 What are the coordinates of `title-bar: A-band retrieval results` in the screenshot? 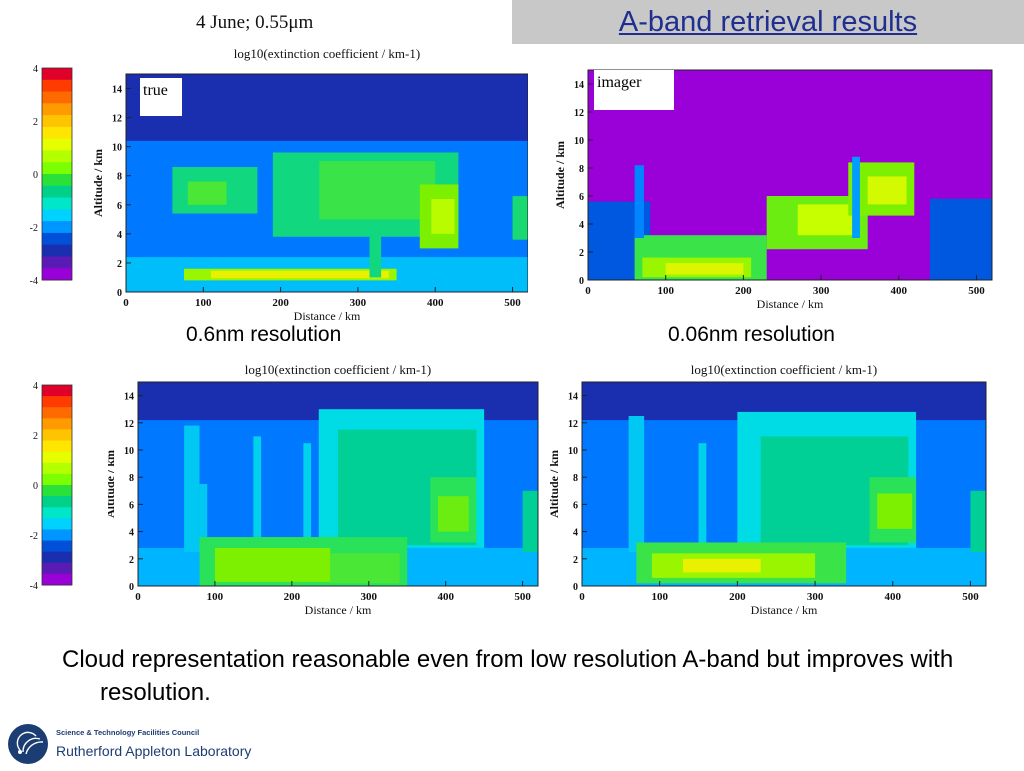 It's located at (768, 22).